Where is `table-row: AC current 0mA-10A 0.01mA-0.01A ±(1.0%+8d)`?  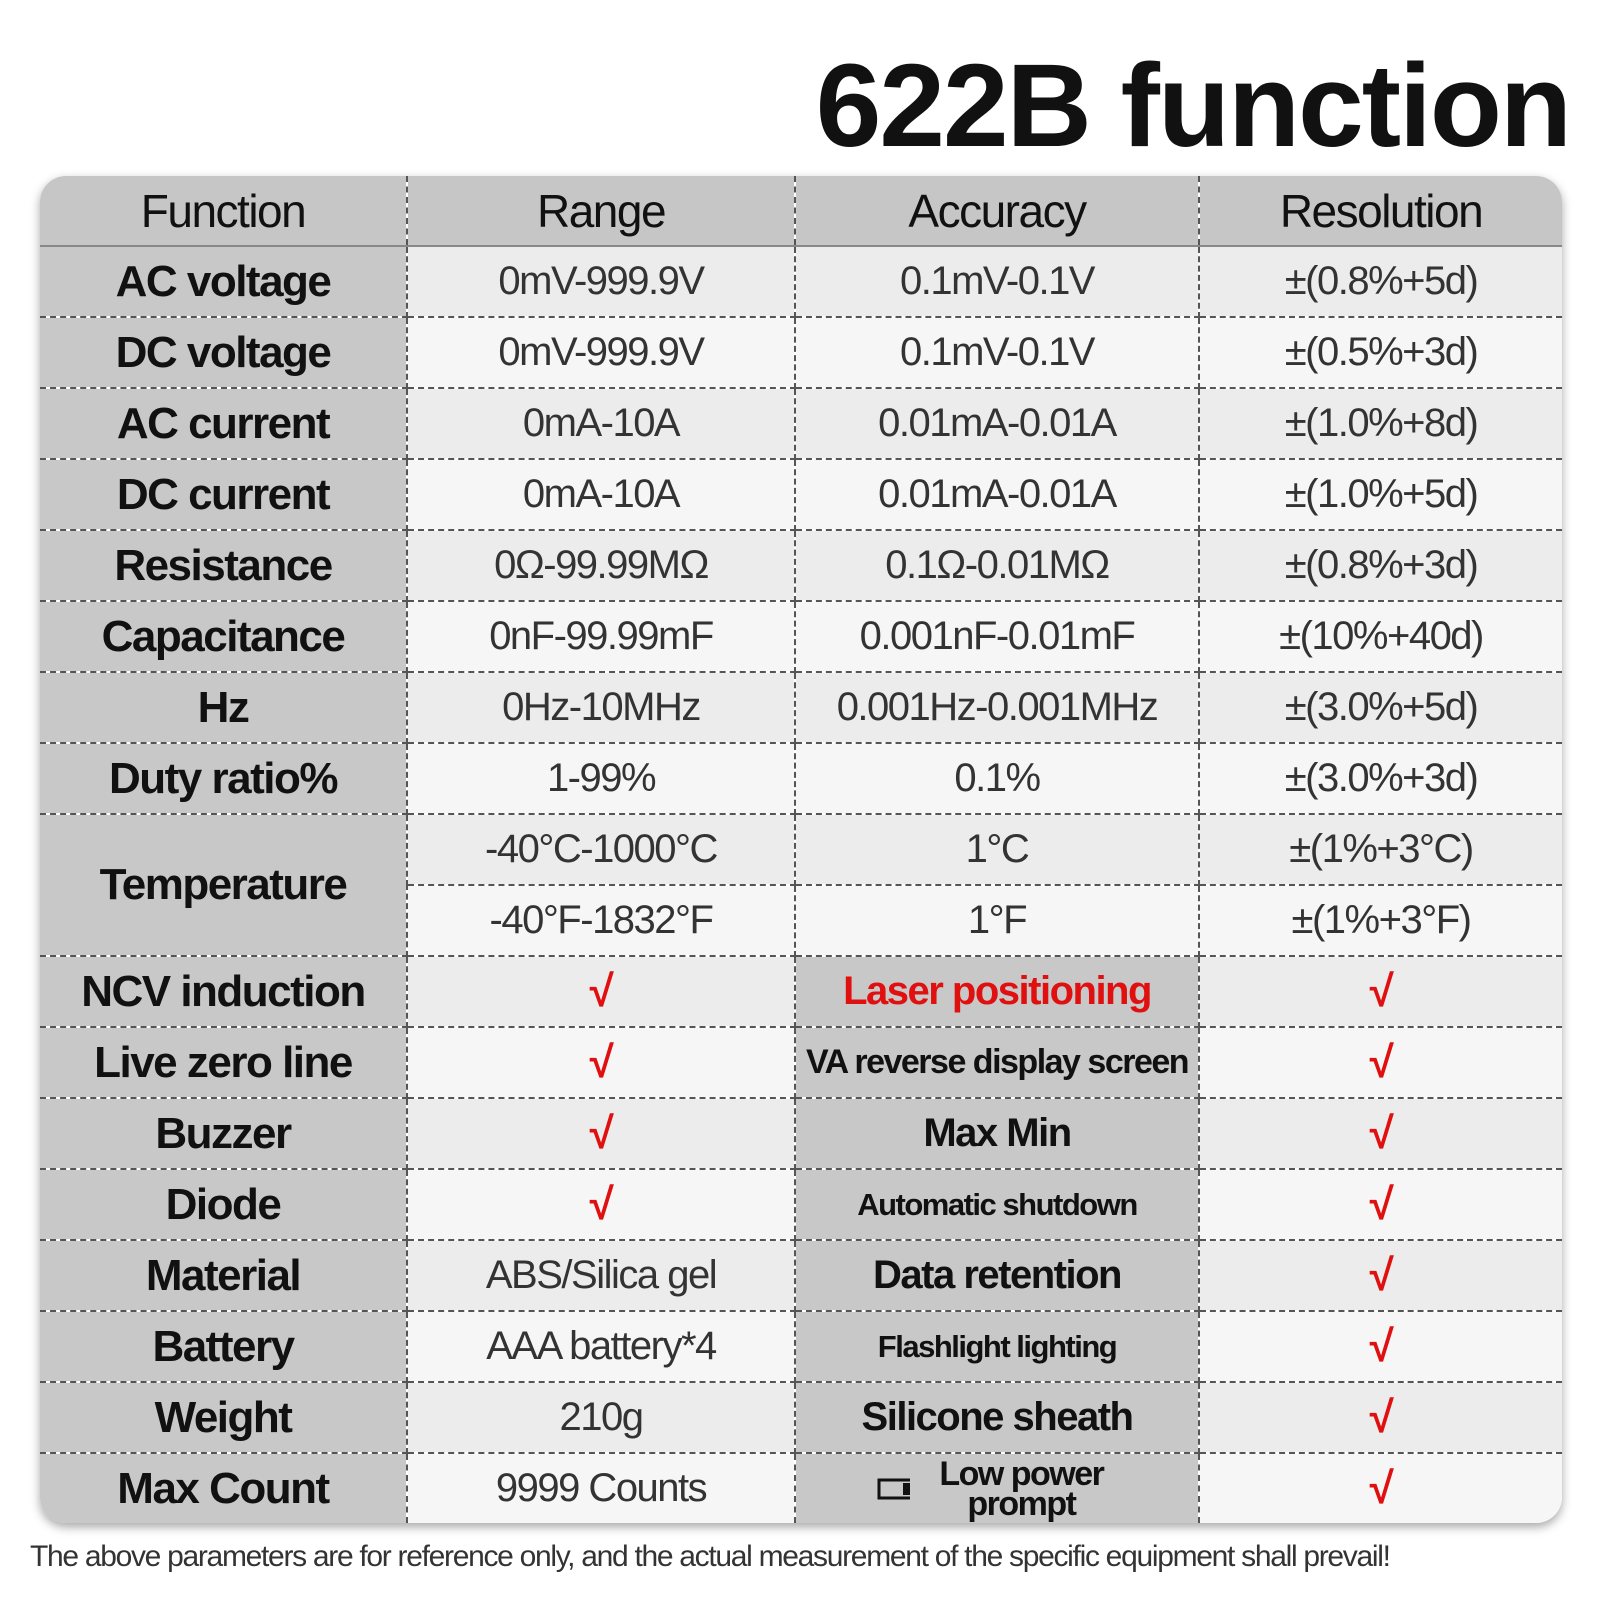 table-row: AC current 0mA-10A 0.01mA-0.01A ±(1.0%+8d) is located at coordinates (801, 423).